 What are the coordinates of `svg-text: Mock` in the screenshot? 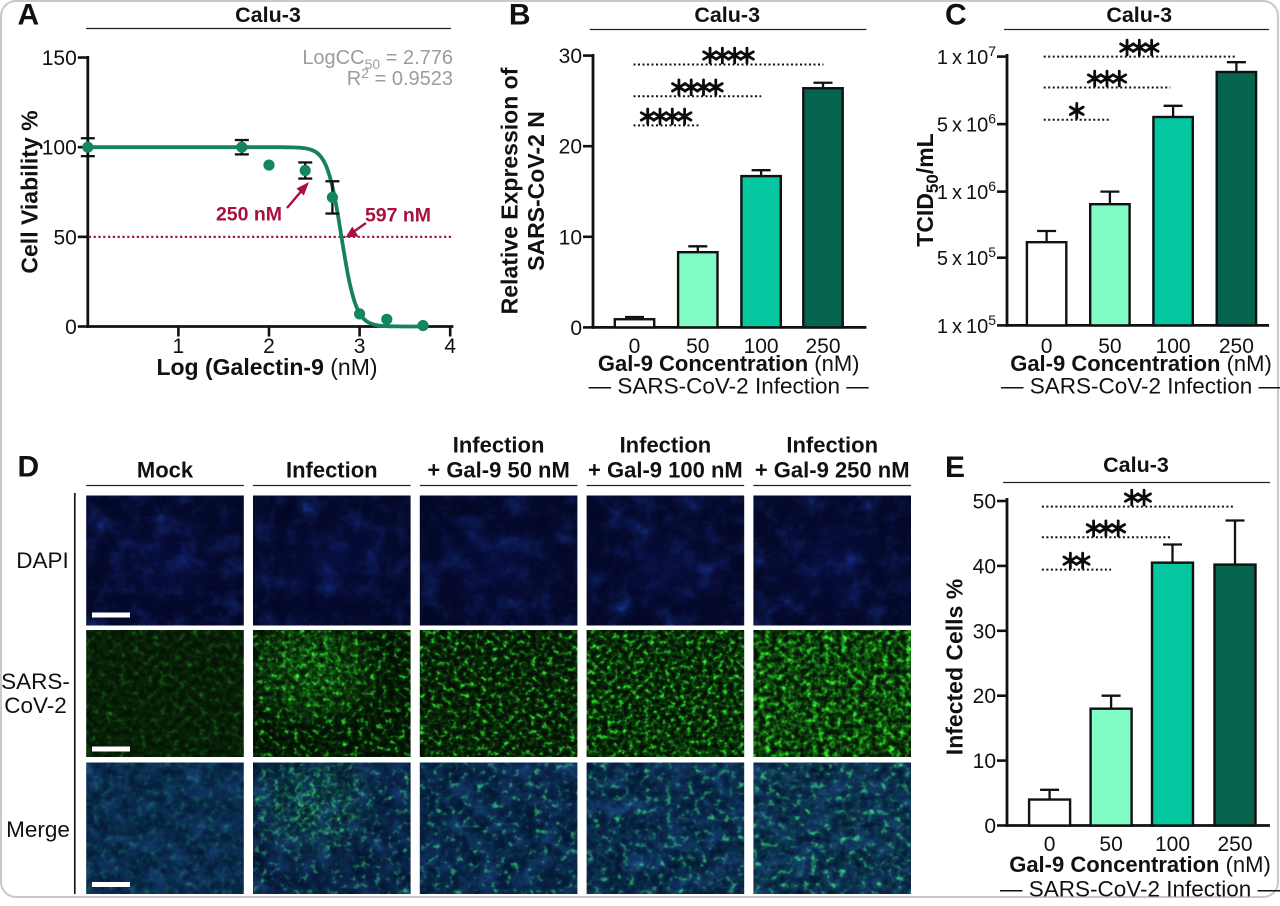 It's located at (165, 470).